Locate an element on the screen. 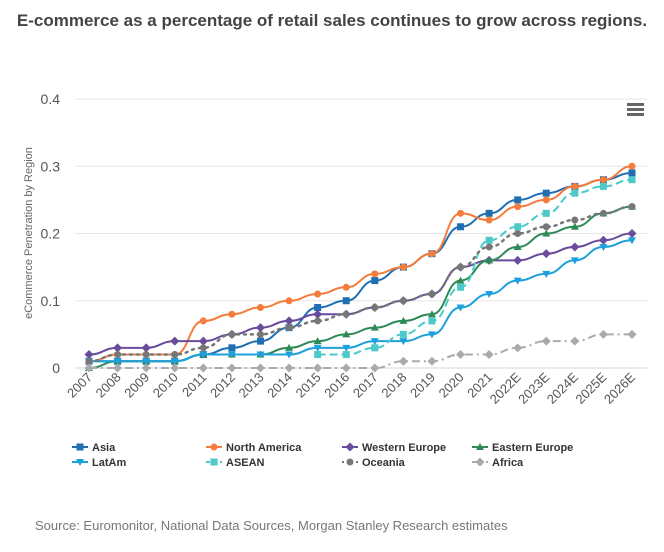 The height and width of the screenshot is (552, 664). x-tick-label: 2015 is located at coordinates (308, 385).